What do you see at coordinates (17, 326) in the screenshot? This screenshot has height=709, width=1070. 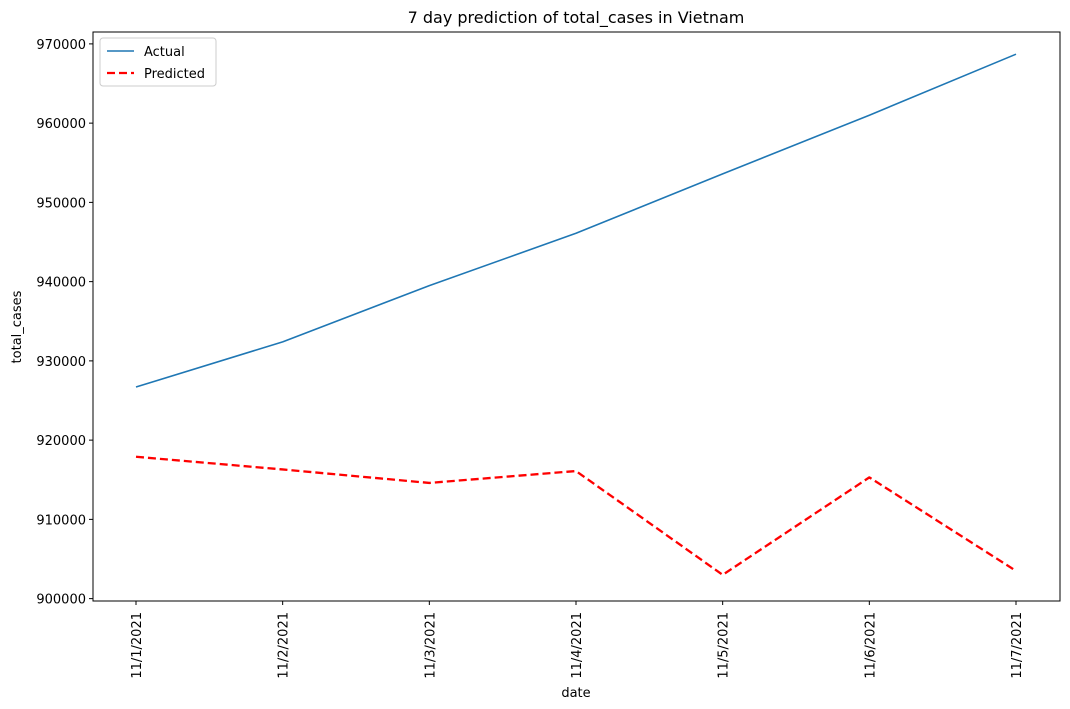 I see `y-axis-label: total_cases` at bounding box center [17, 326].